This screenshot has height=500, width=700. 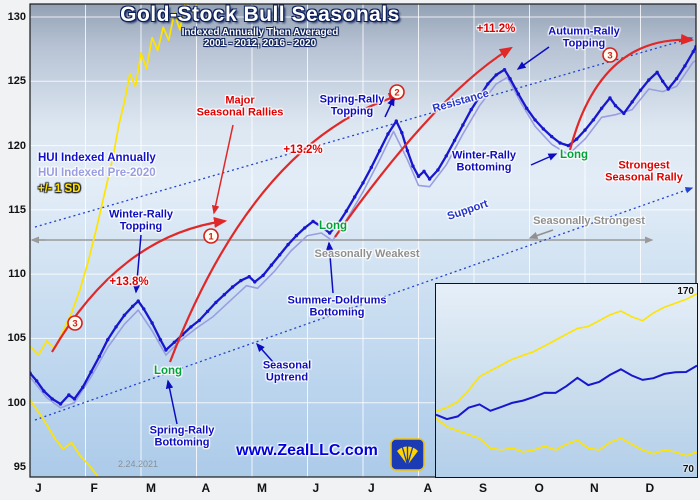 What do you see at coordinates (182, 436) in the screenshot?
I see `label-spring-rally-bottoming: Spring-Rally Bottoming` at bounding box center [182, 436].